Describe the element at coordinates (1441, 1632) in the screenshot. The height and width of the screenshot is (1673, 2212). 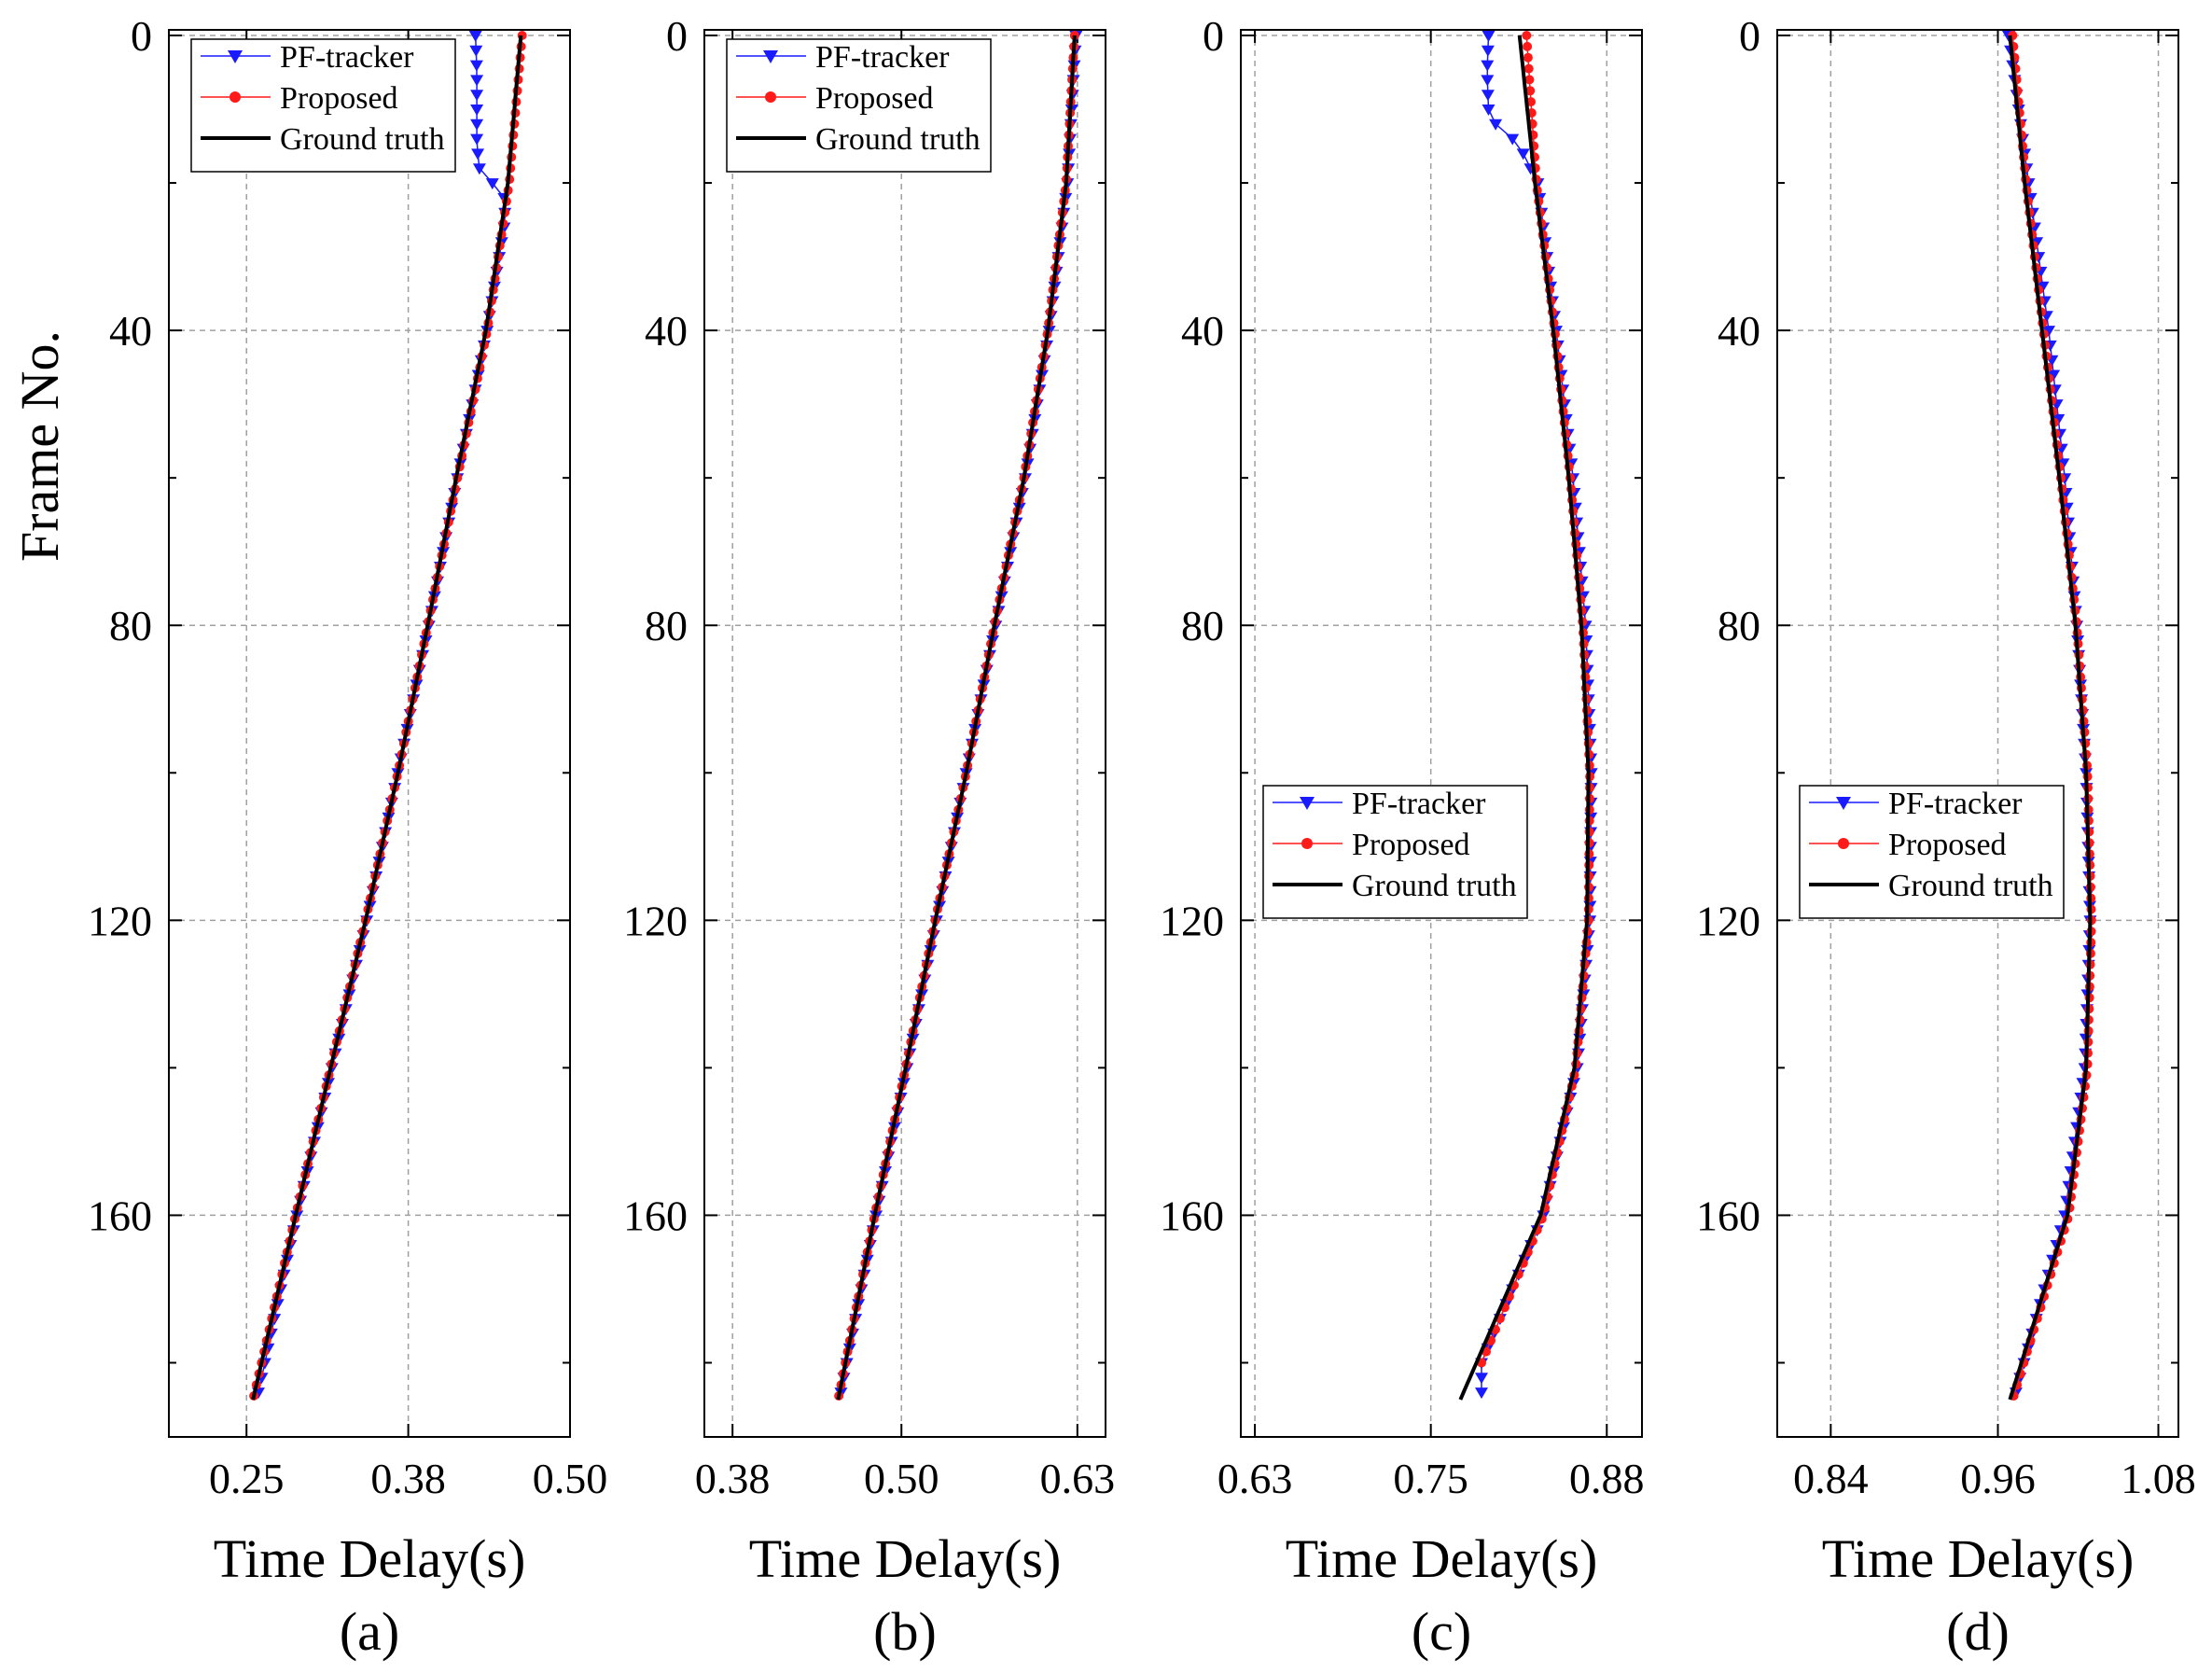
I see `panel-label: (c)` at that location.